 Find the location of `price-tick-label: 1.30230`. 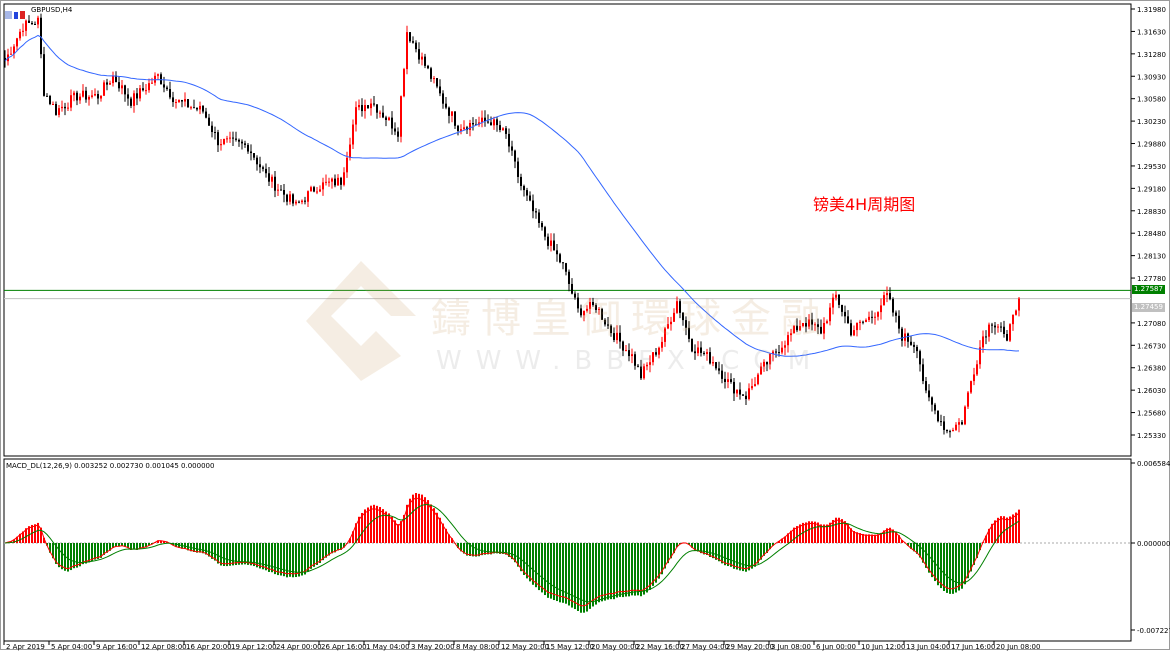

price-tick-label: 1.30230 is located at coordinates (1151, 122).